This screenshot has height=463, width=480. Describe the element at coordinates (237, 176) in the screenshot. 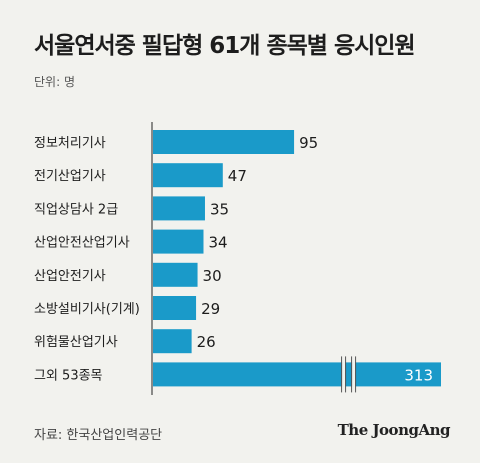

I see `value-label: 47` at that location.